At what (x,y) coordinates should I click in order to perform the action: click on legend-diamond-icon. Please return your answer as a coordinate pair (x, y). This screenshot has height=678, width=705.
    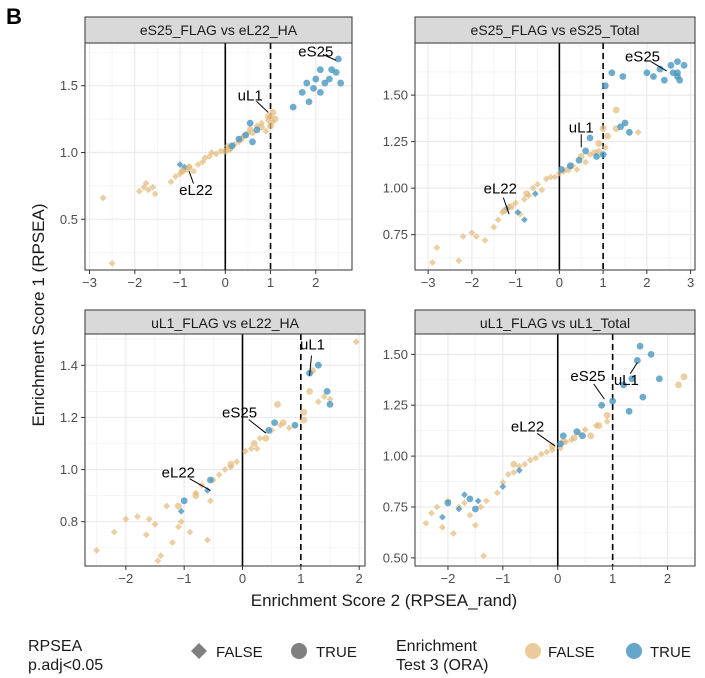
    Looking at the image, I should click on (199, 651).